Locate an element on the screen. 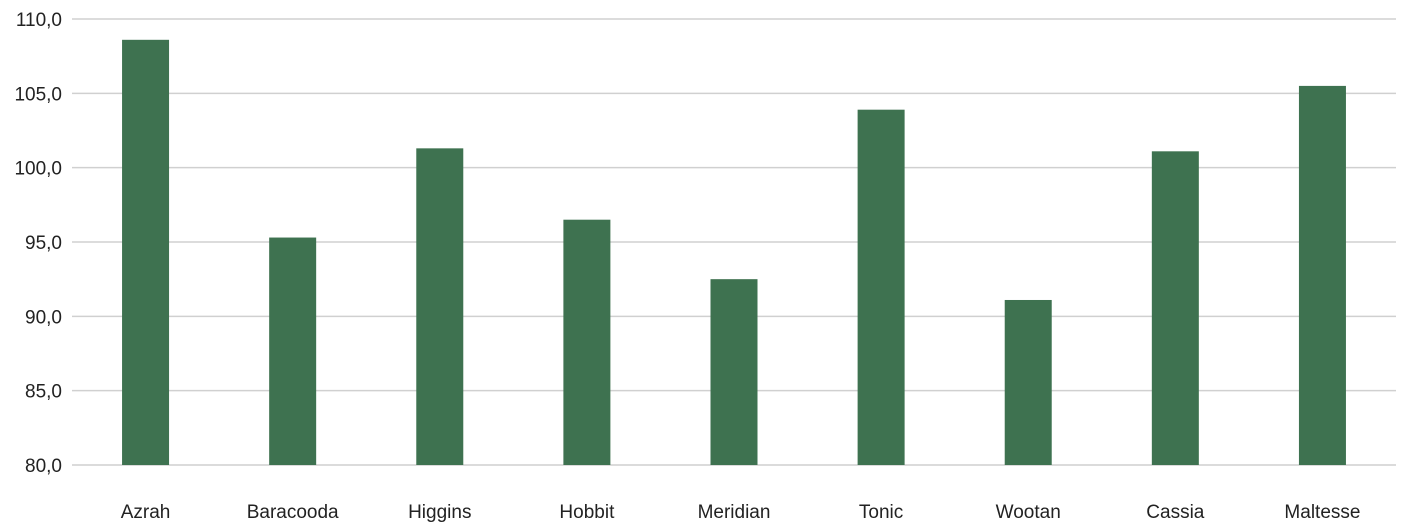  x-category-label: Meridian is located at coordinates (734, 512).